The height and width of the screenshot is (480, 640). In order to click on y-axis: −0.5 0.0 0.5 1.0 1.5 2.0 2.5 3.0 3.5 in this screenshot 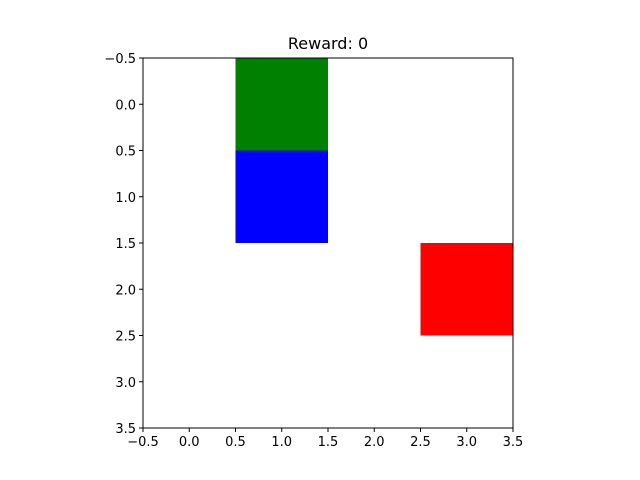, I will do `click(123, 244)`.